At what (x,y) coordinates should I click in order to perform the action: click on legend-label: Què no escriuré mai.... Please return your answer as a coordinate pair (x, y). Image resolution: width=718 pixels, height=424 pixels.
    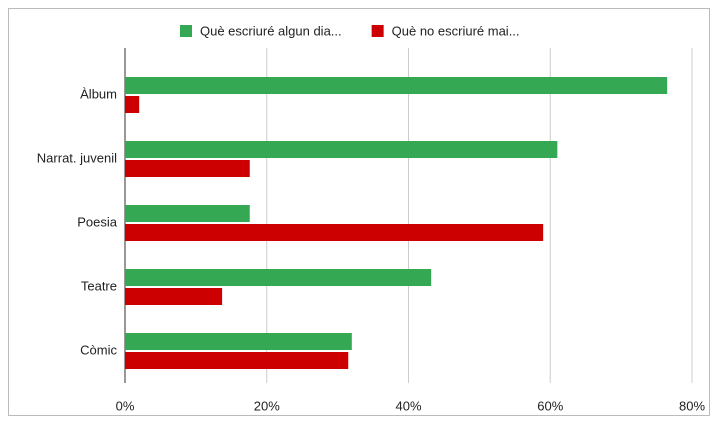
    Looking at the image, I should click on (456, 30).